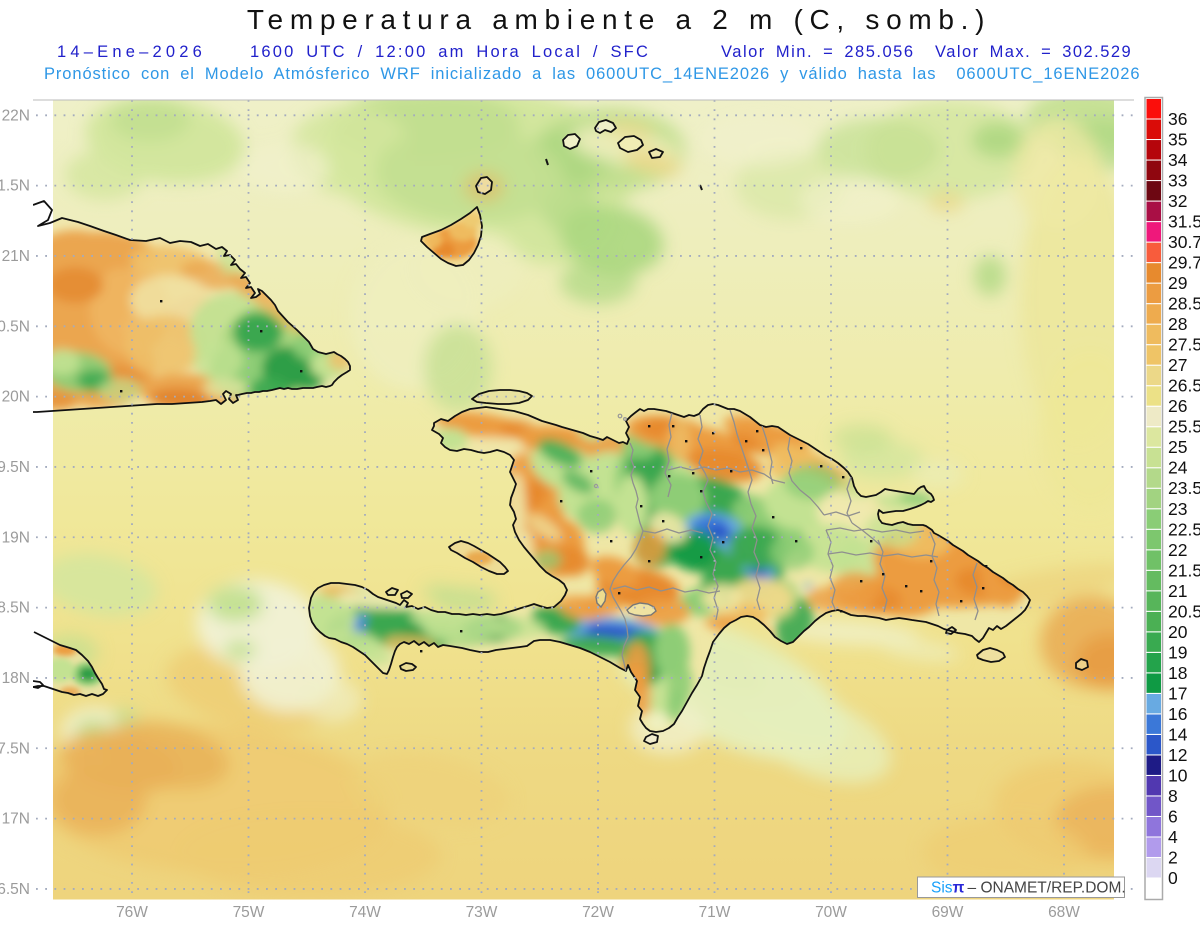 The image size is (1200, 927). I want to click on svg-text: 7.5N, so click(15, 748).